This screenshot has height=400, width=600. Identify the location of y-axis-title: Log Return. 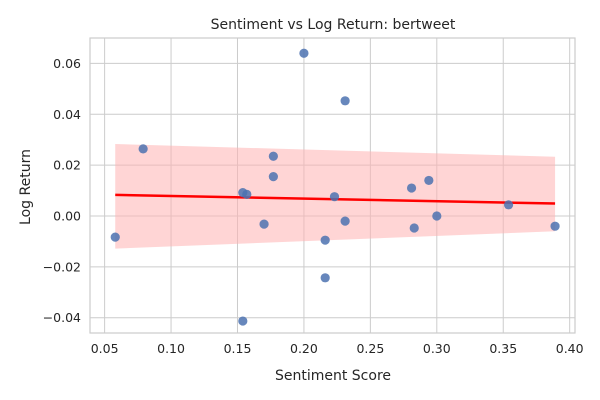
(26, 187).